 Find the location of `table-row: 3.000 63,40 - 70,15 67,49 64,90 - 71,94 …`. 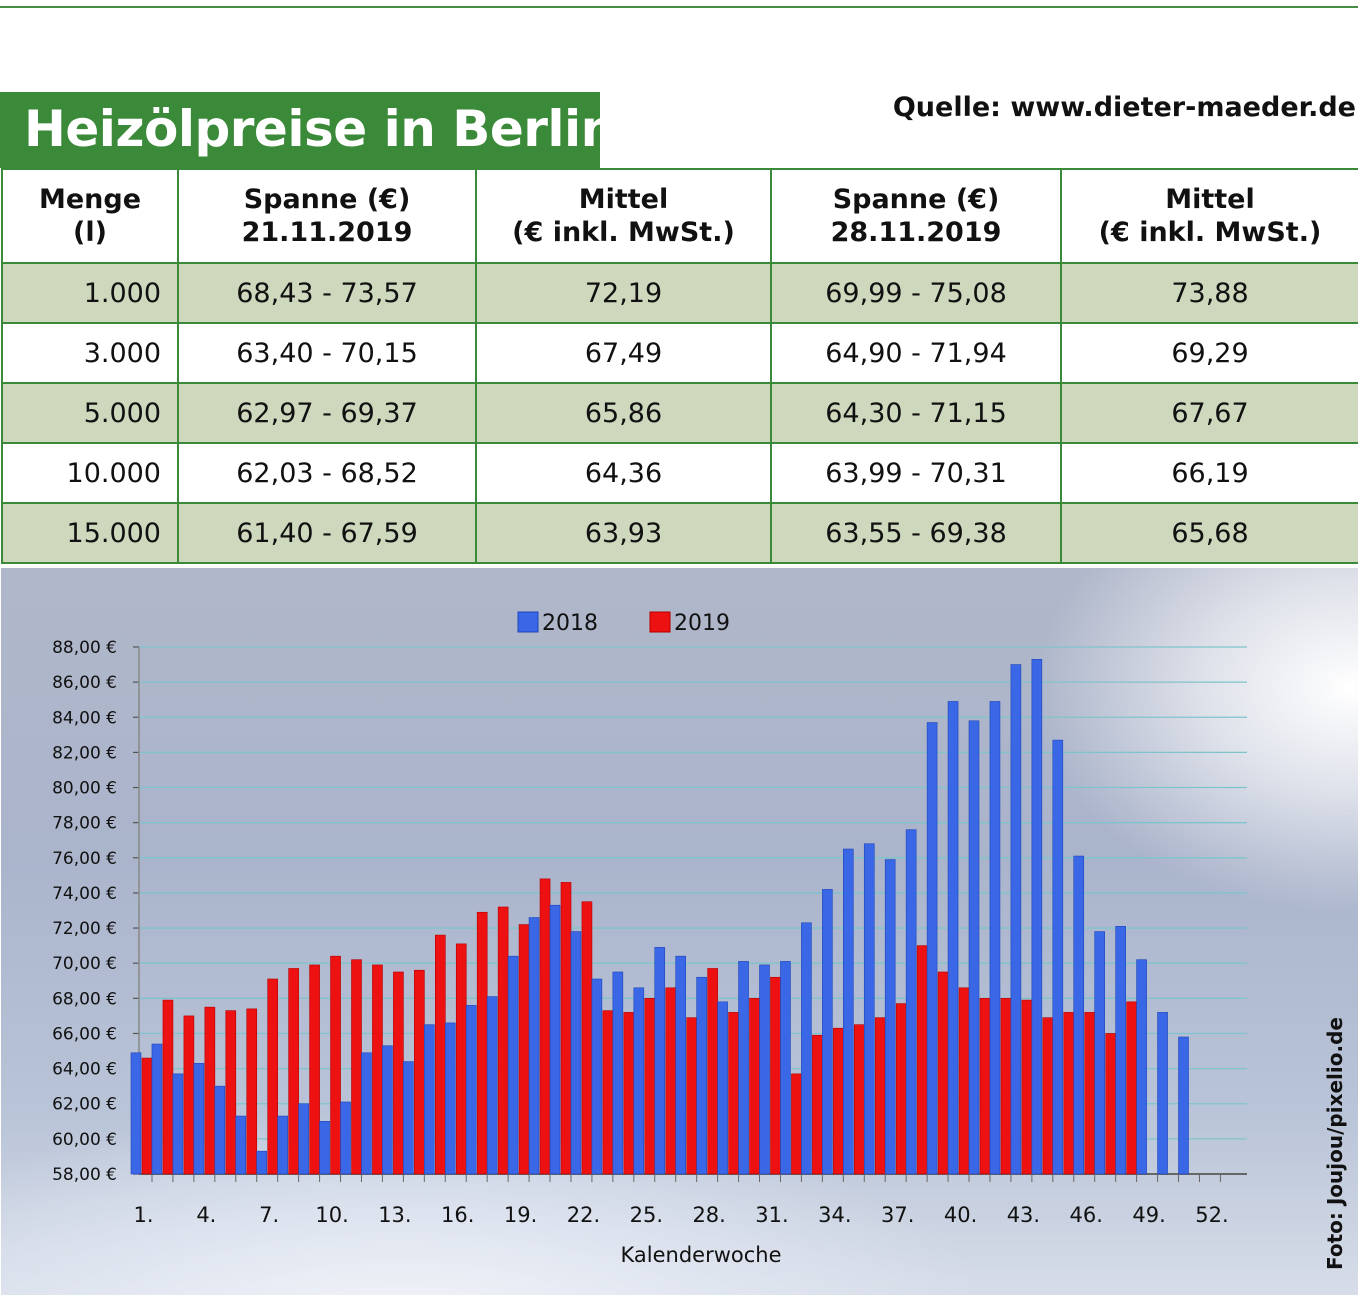

table-row: 3.000 63,40 - 70,15 67,49 64,90 - 71,94 … is located at coordinates (679, 353).